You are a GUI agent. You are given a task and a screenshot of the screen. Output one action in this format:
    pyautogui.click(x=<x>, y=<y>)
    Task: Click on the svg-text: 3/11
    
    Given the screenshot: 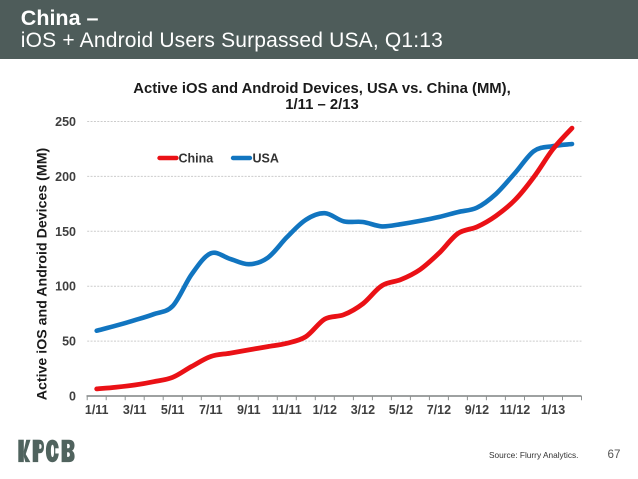 What is the action you would take?
    pyautogui.click(x=135, y=410)
    